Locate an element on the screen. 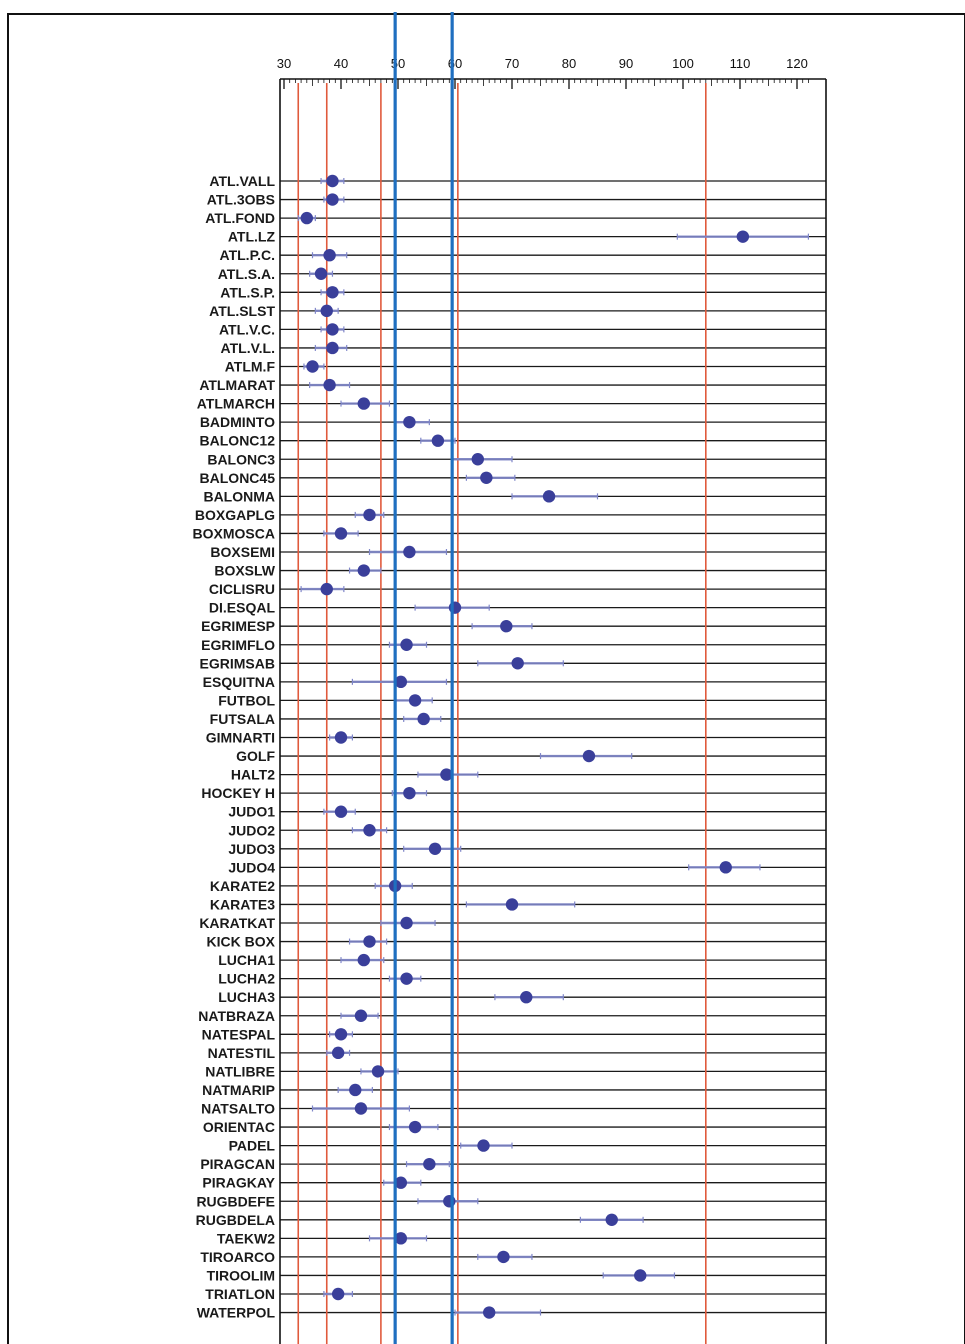  category-label: HOCKEY H is located at coordinates (238, 793).